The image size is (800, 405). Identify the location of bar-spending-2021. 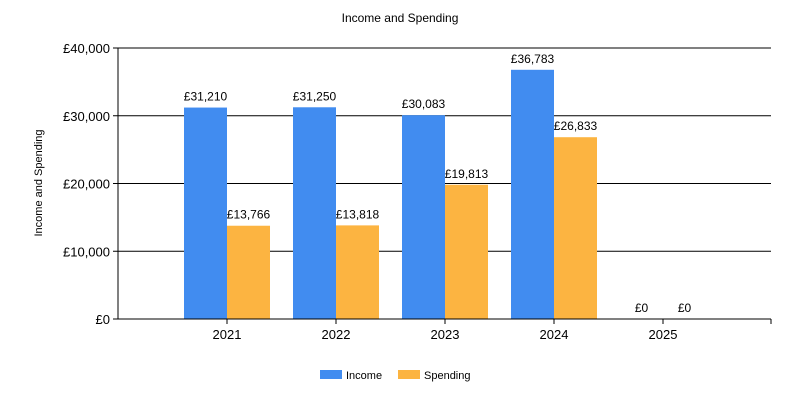
(248, 272).